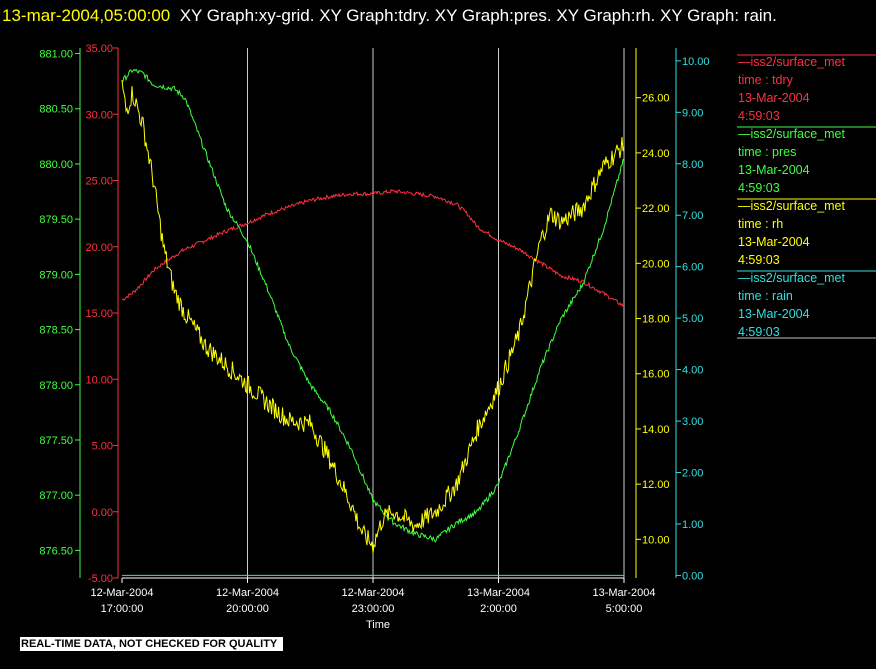 The width and height of the screenshot is (876, 669). I want to click on legend-entry-3-line-0: —iss2/surface_met, so click(792, 278).